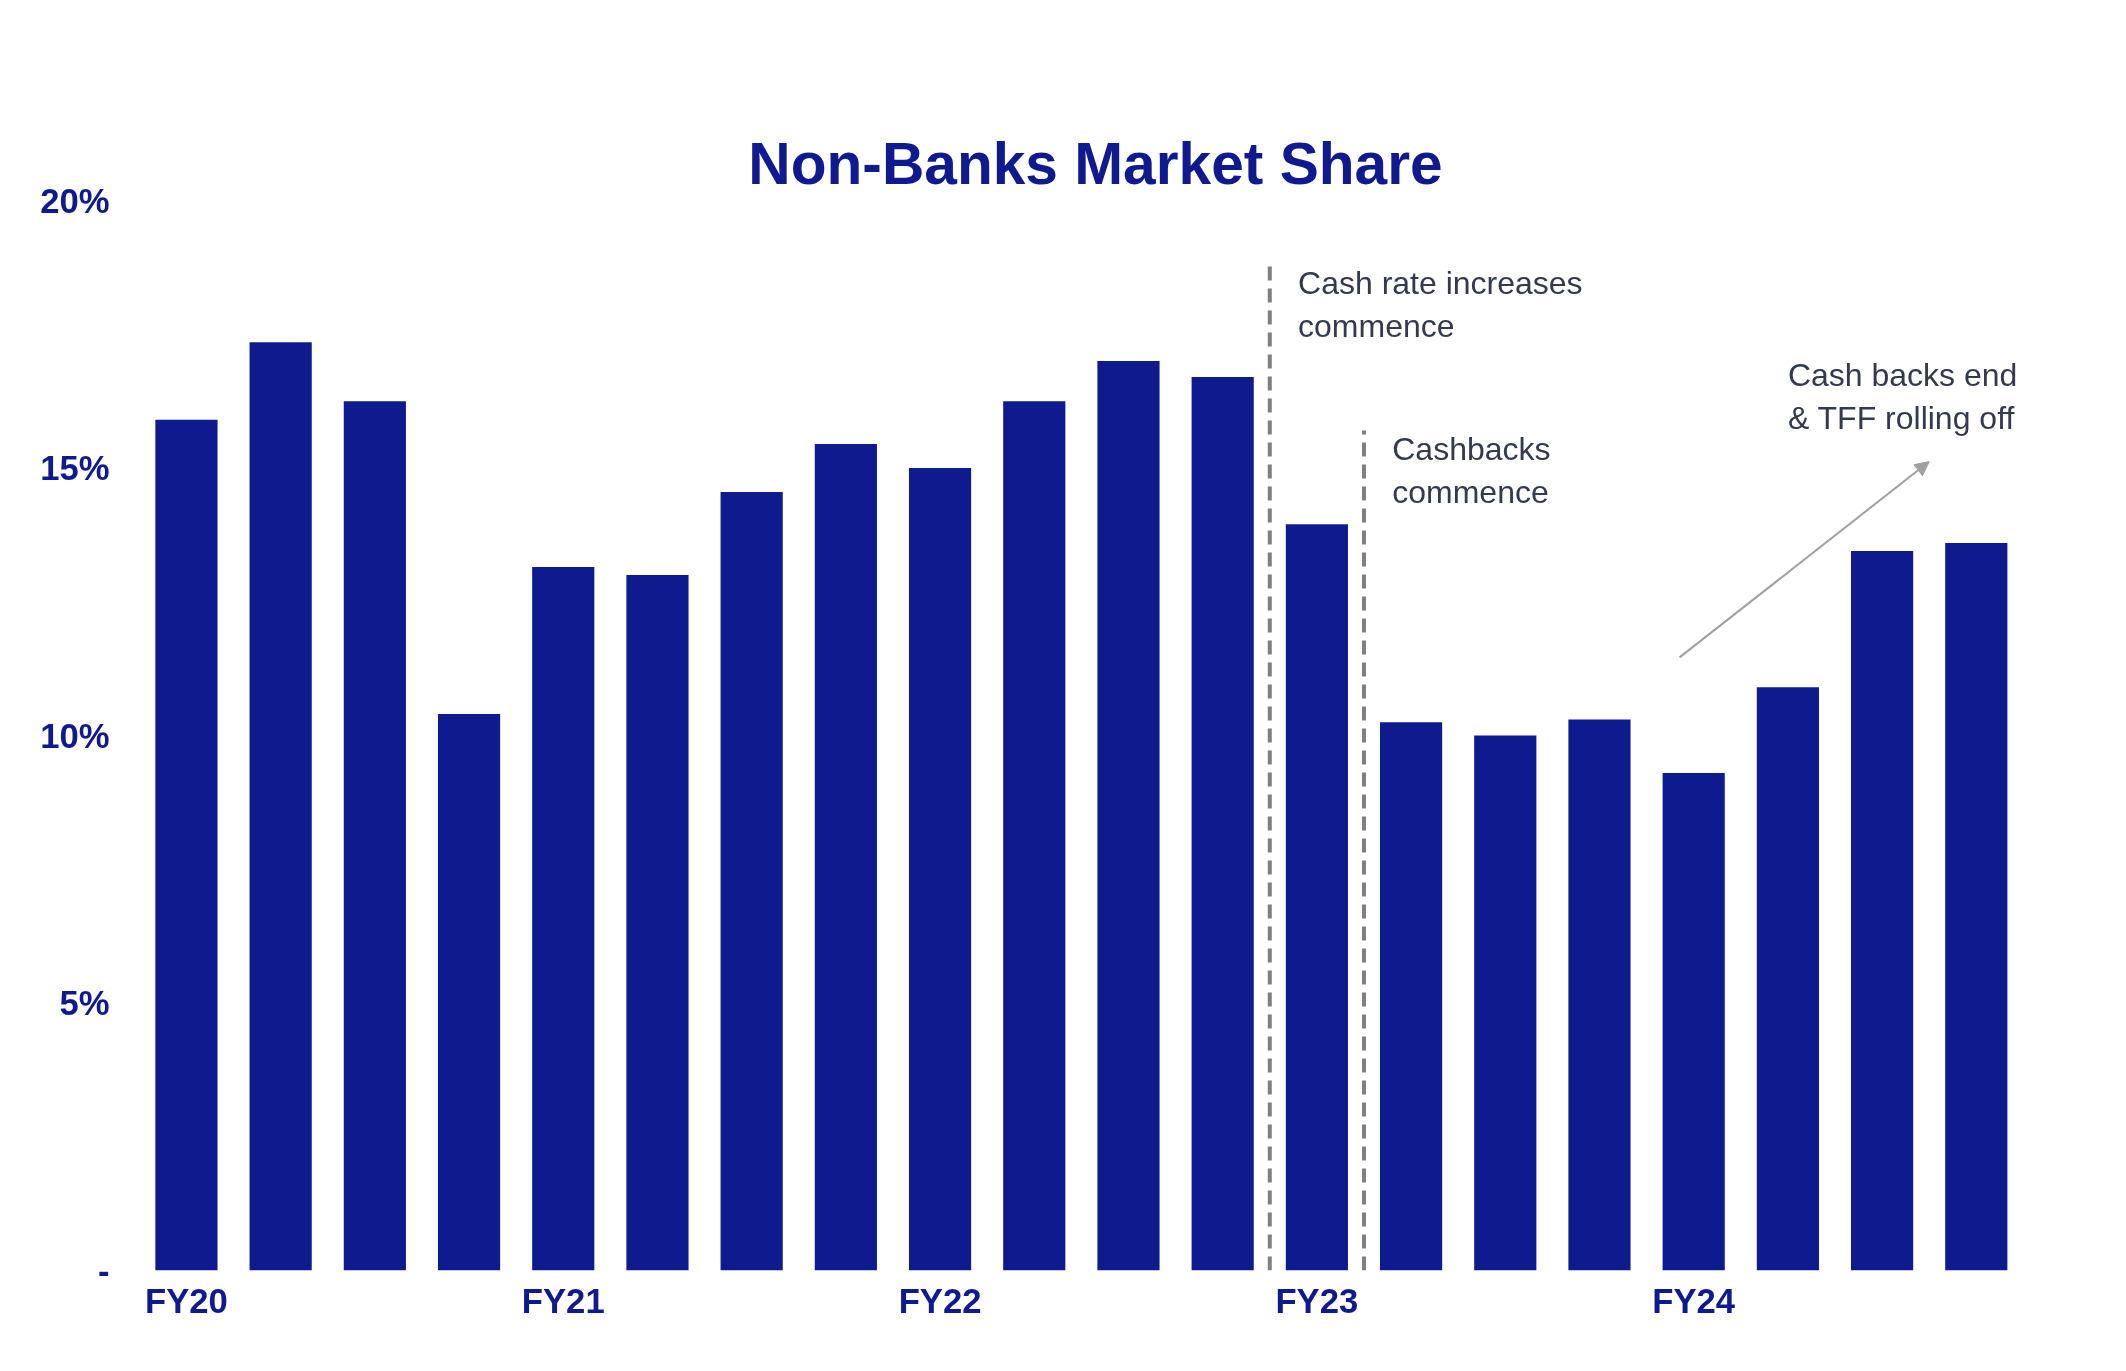  What do you see at coordinates (1902, 396) in the screenshot?
I see `annotation: Cash backs end & TFF rolling off` at bounding box center [1902, 396].